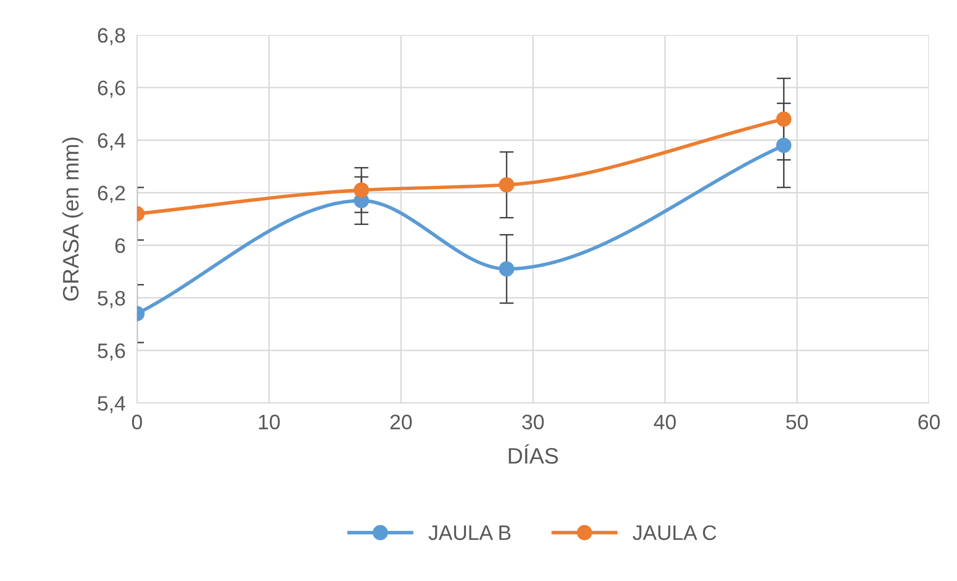 The image size is (957, 581). Describe the element at coordinates (111, 299) in the screenshot. I see `y-tick-label: 5,8` at that location.